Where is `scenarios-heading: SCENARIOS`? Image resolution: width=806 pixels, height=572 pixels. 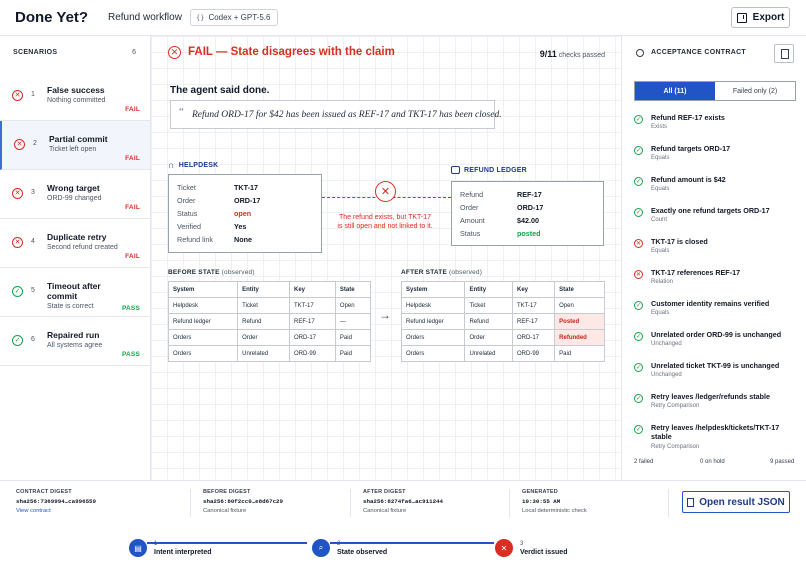 scenarios-heading: SCENARIOS is located at coordinates (35, 52).